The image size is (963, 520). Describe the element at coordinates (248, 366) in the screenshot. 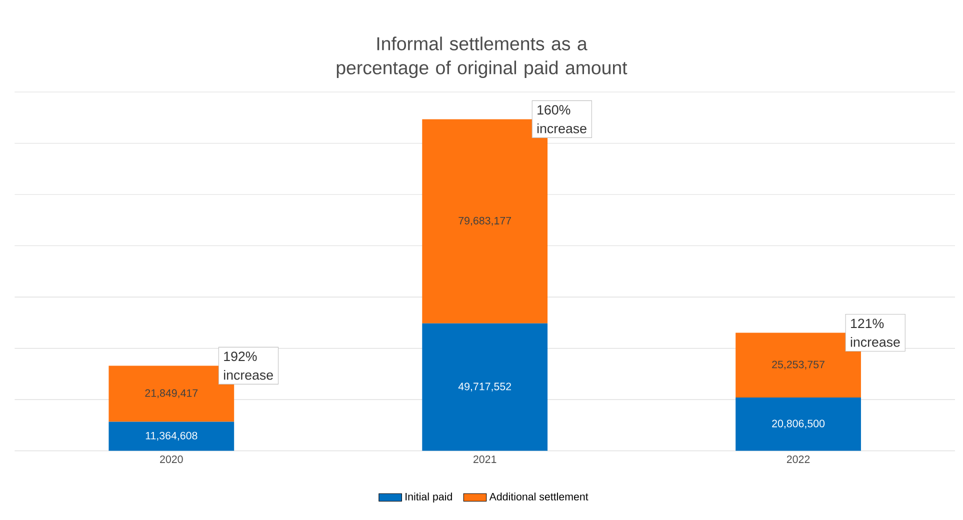

I see `annotation: 192% increase` at that location.